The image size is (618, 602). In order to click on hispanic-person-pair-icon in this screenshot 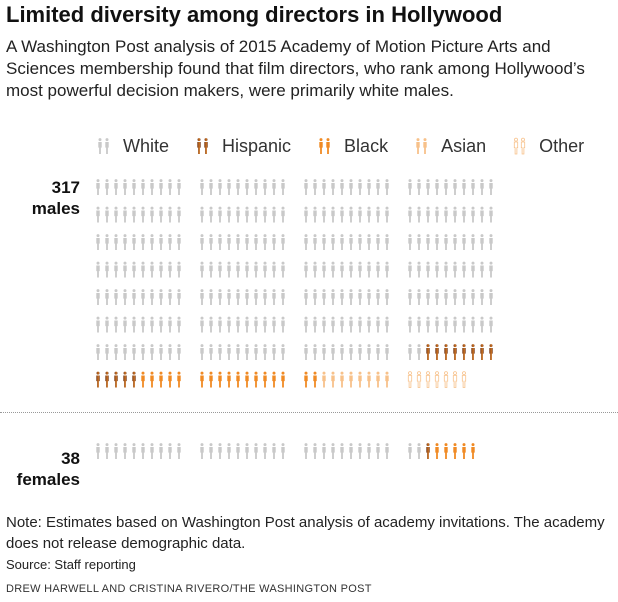, I will do `click(202, 146)`.